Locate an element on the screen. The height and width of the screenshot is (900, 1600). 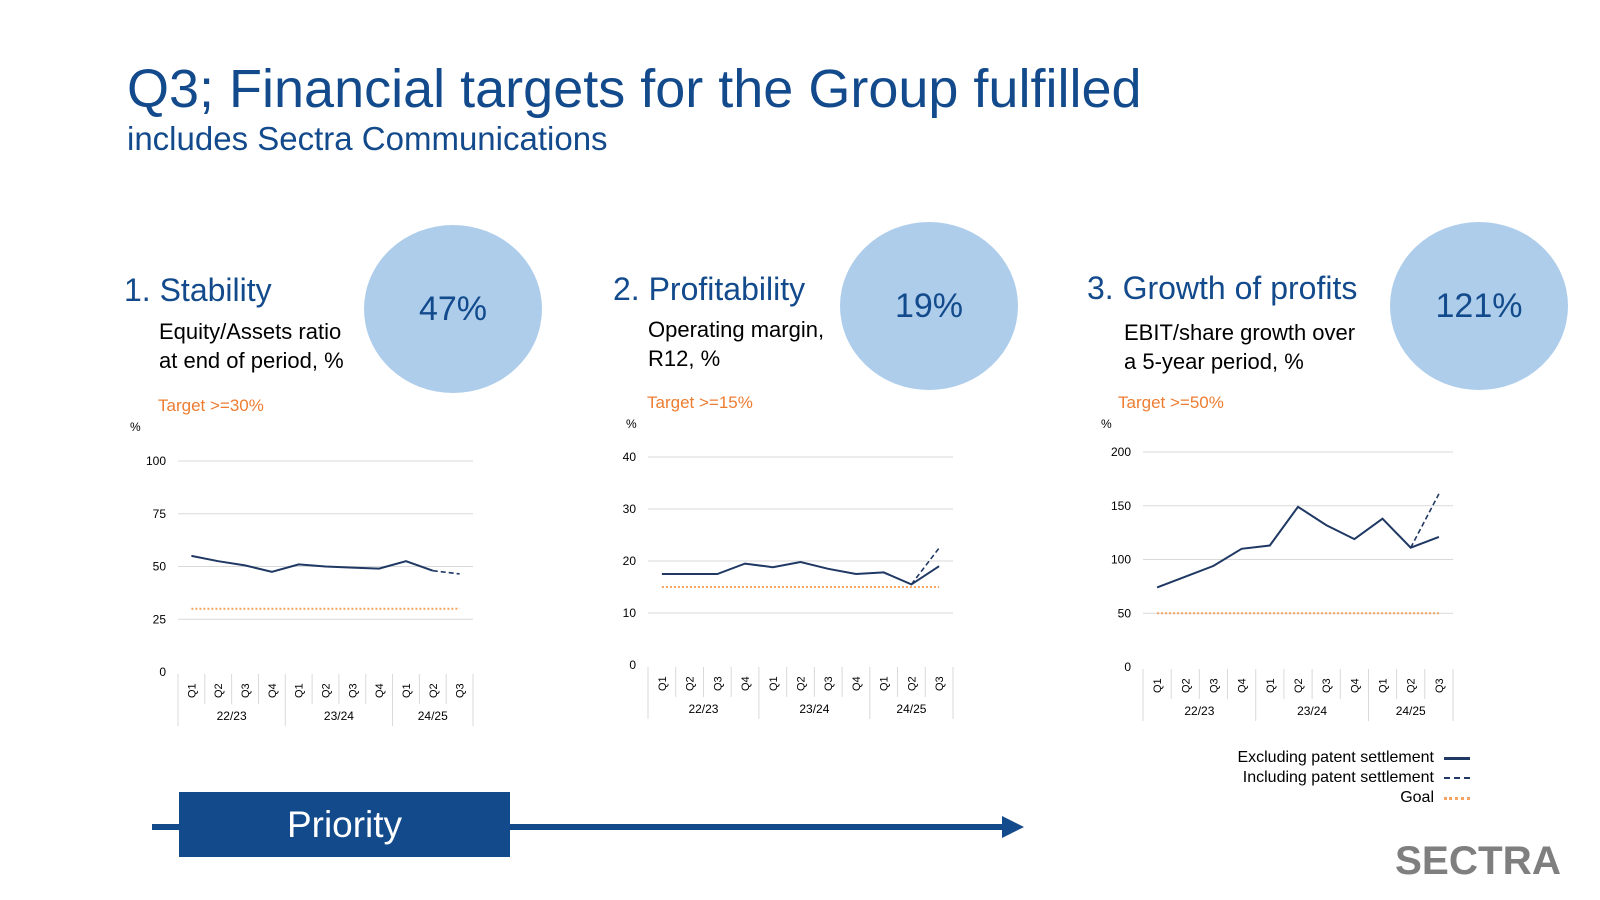
panel-heading-stability: 1. Stability is located at coordinates (198, 290).